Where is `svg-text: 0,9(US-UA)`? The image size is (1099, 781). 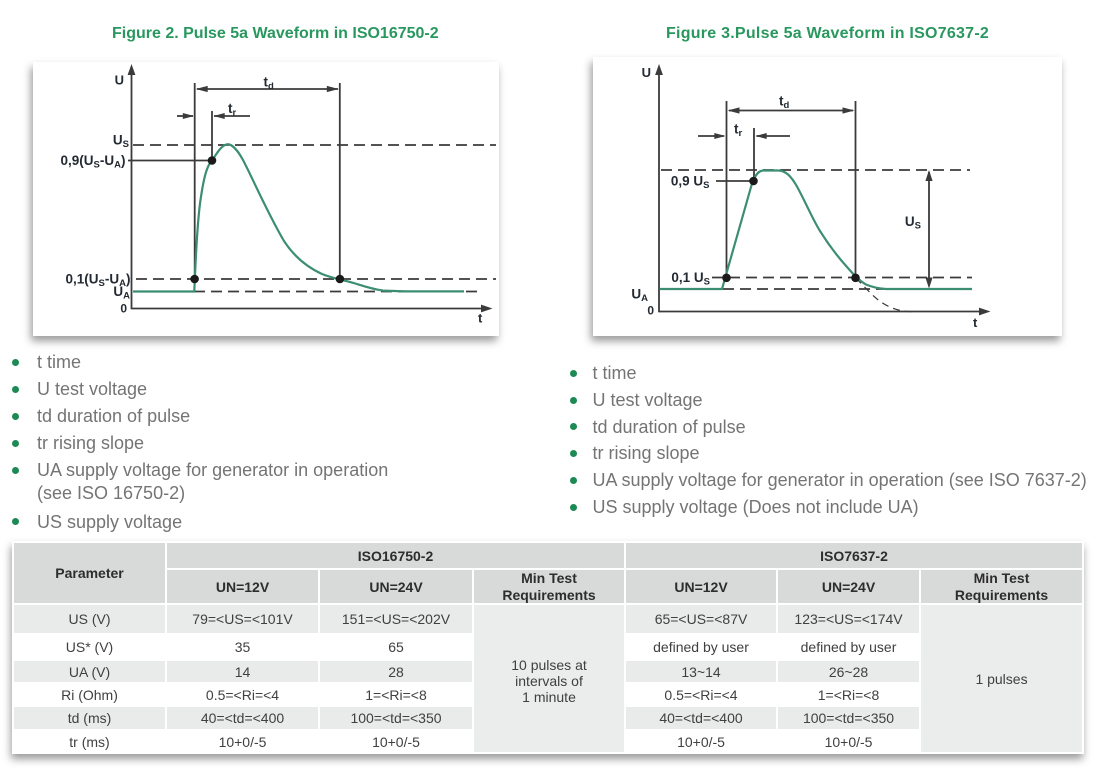 svg-text: 0,9(US-UA) is located at coordinates (93, 162).